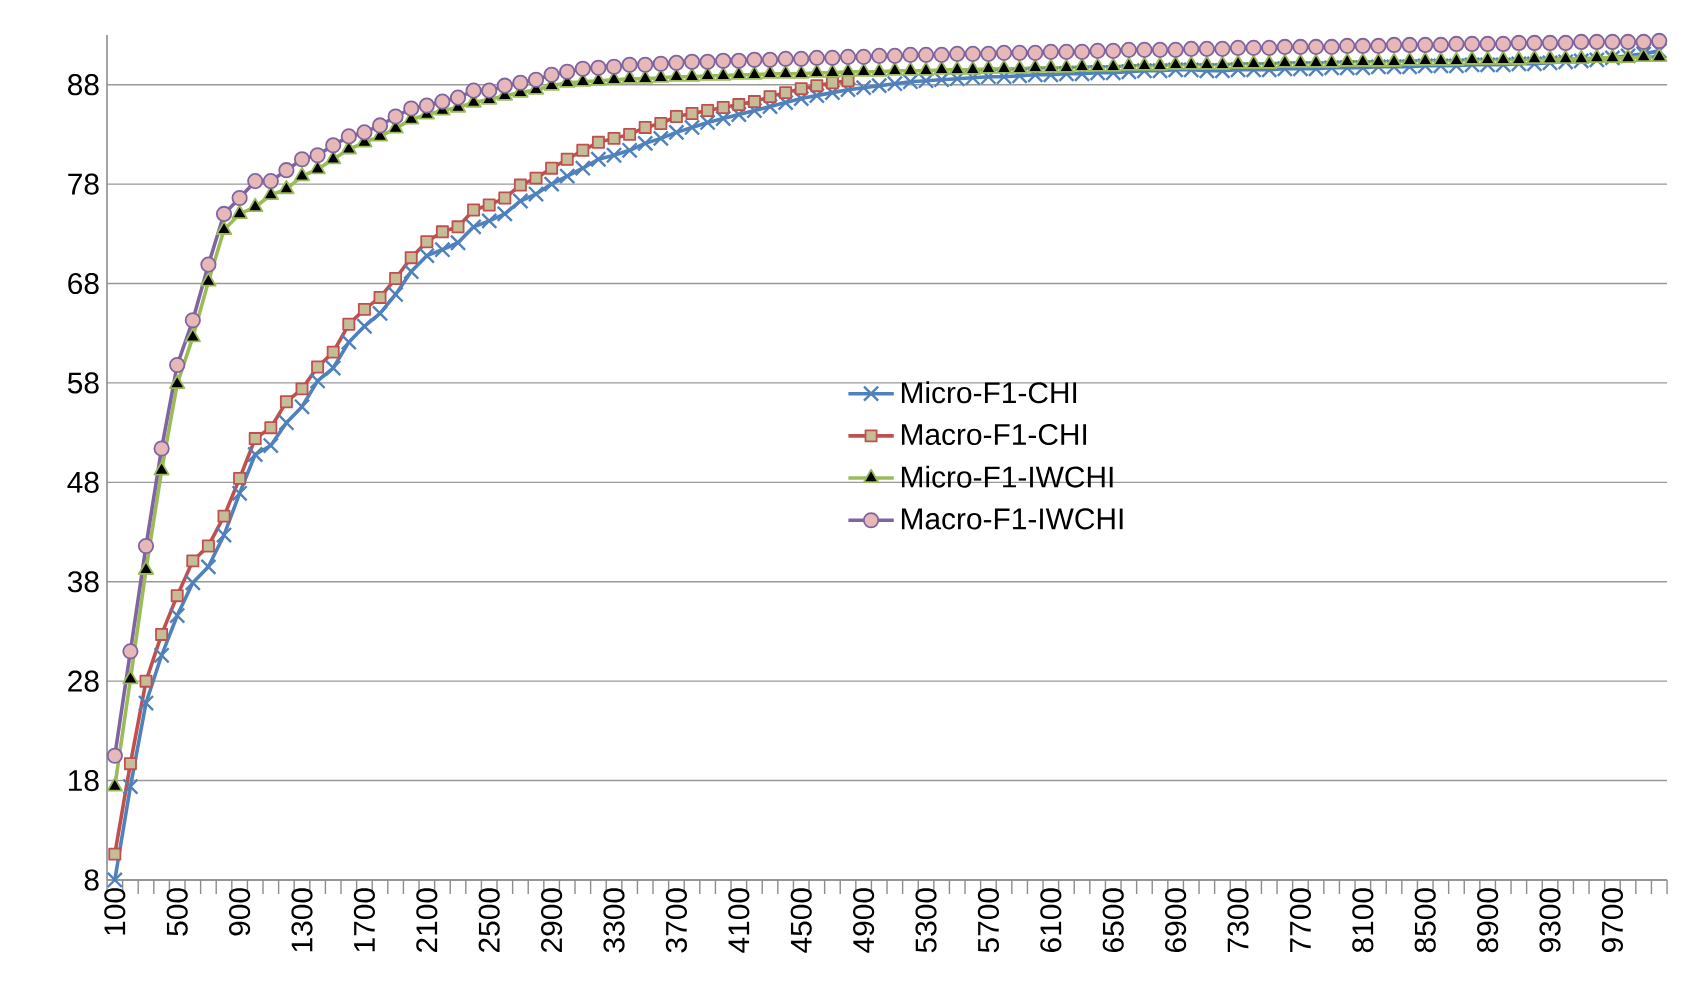 The image size is (1683, 1008). I want to click on x-tick-label: 1300, so click(302, 920).